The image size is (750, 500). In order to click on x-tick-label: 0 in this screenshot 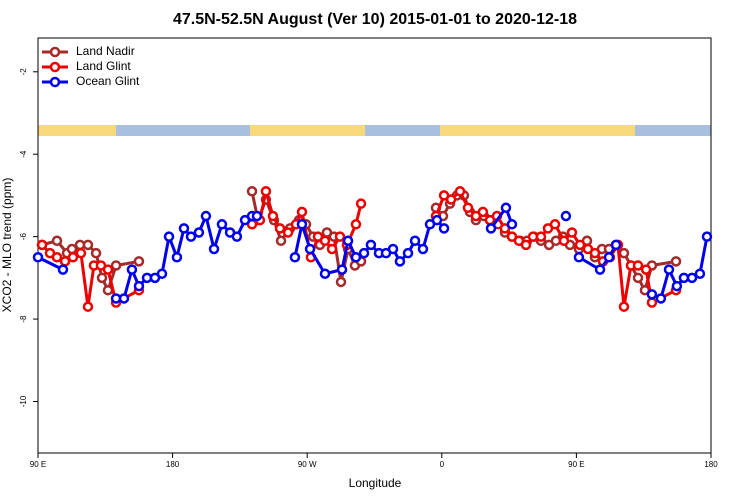, I will do `click(442, 464)`.